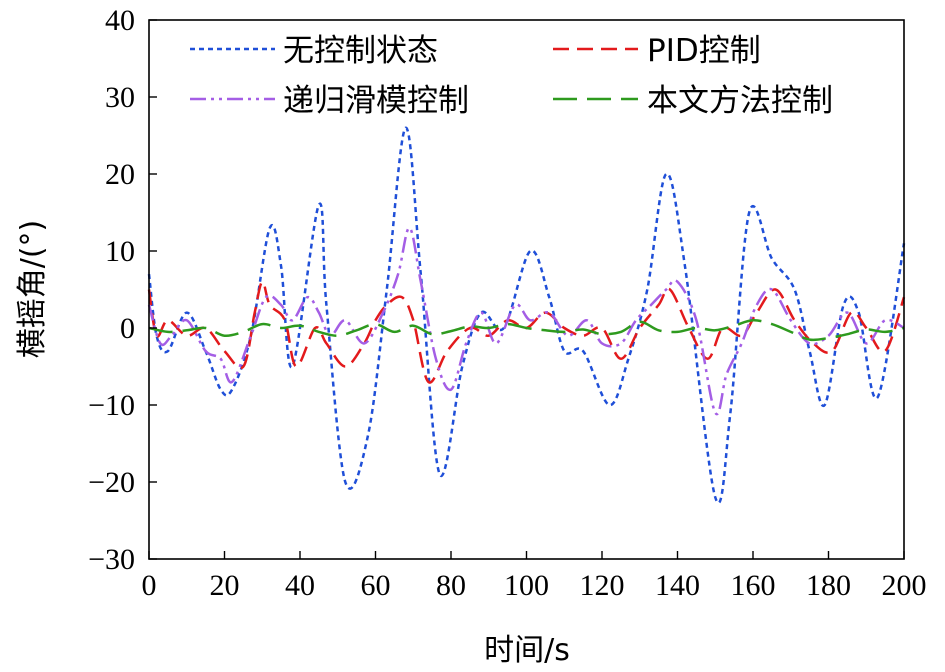  Describe the element at coordinates (376, 585) in the screenshot. I see `x-tick-label: 60` at that location.